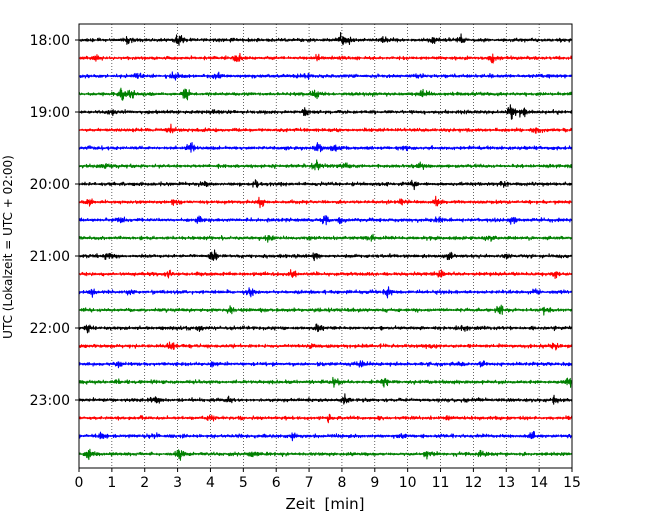 The width and height of the screenshot is (650, 520). Describe the element at coordinates (341, 483) in the screenshot. I see `x-tick-label: 8` at that location.